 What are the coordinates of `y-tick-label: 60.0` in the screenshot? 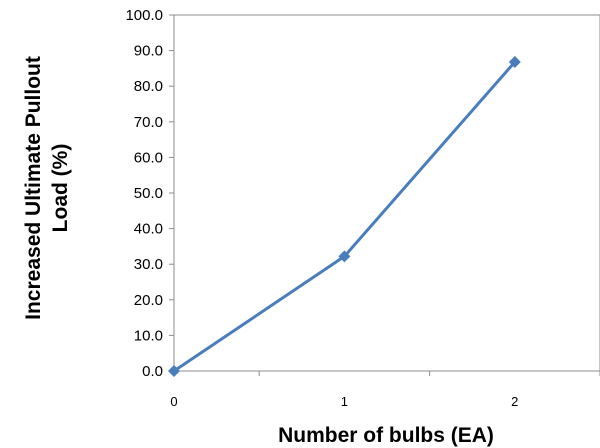 It's located at (148, 157).